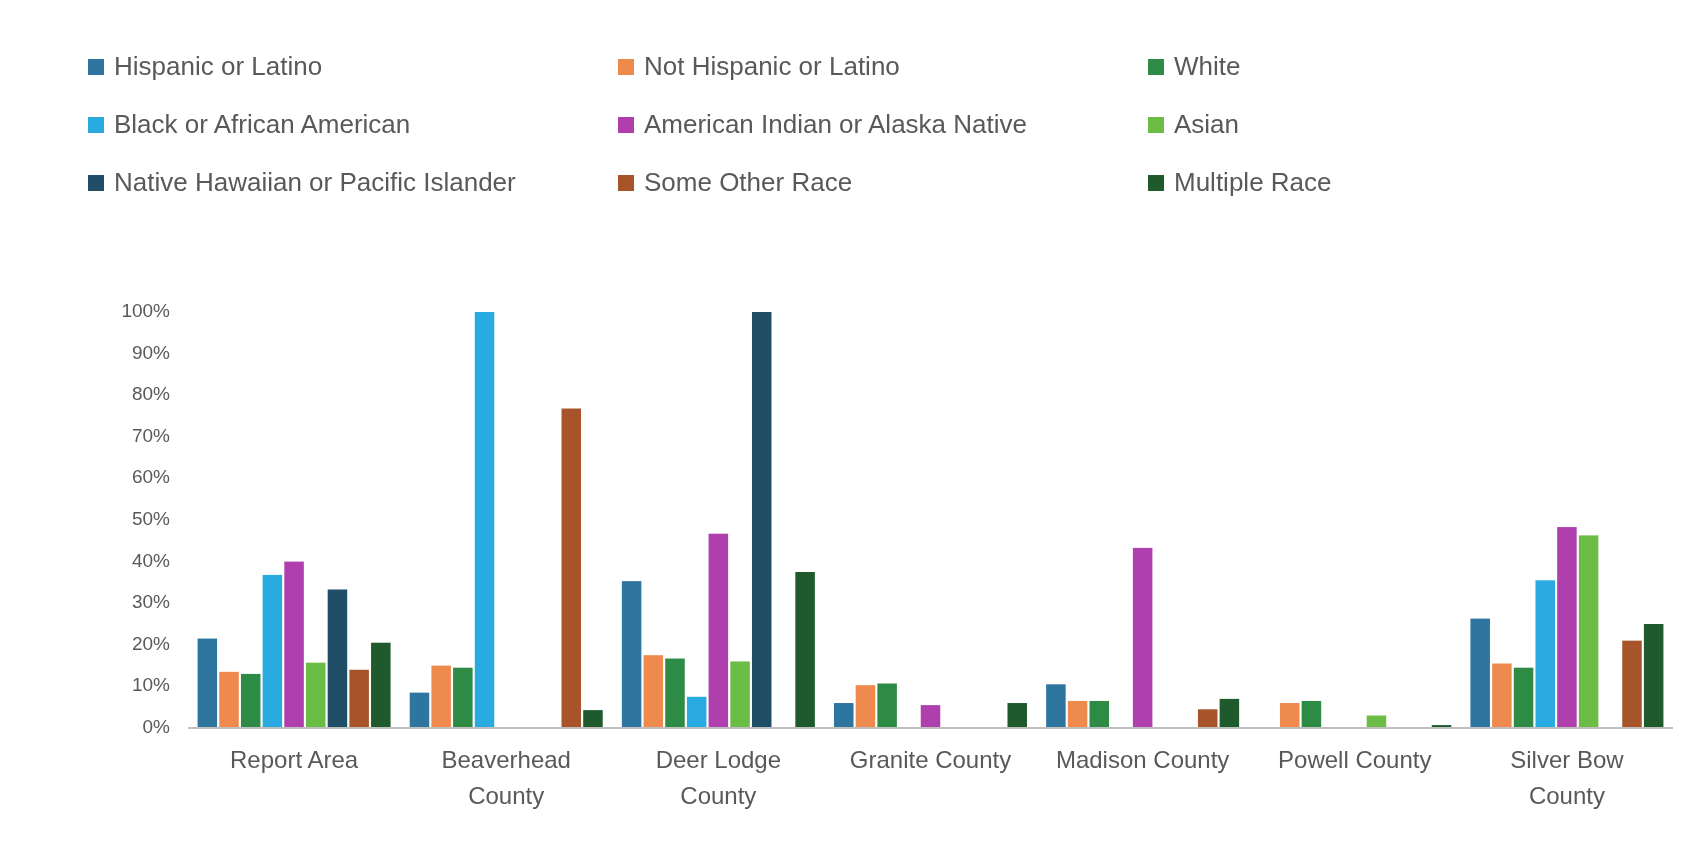  Describe the element at coordinates (1207, 123) in the screenshot. I see `legend-label: Asian` at that location.